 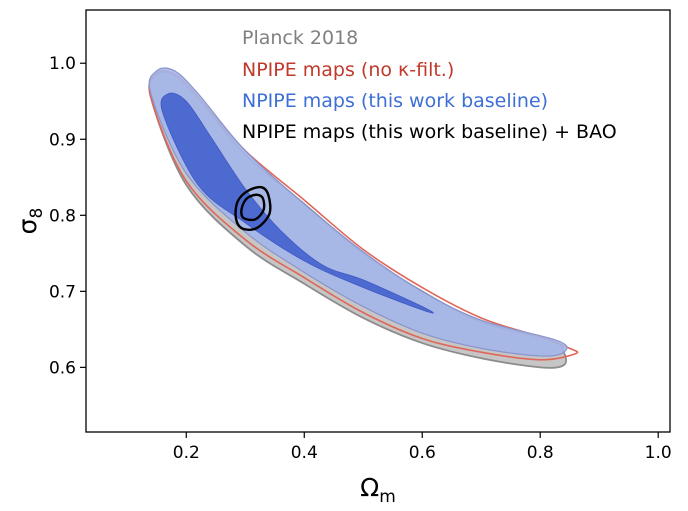 What do you see at coordinates (395, 101) in the screenshot?
I see `legend-label-npipe-baseline: NPIPE maps (this work baseline)` at bounding box center [395, 101].